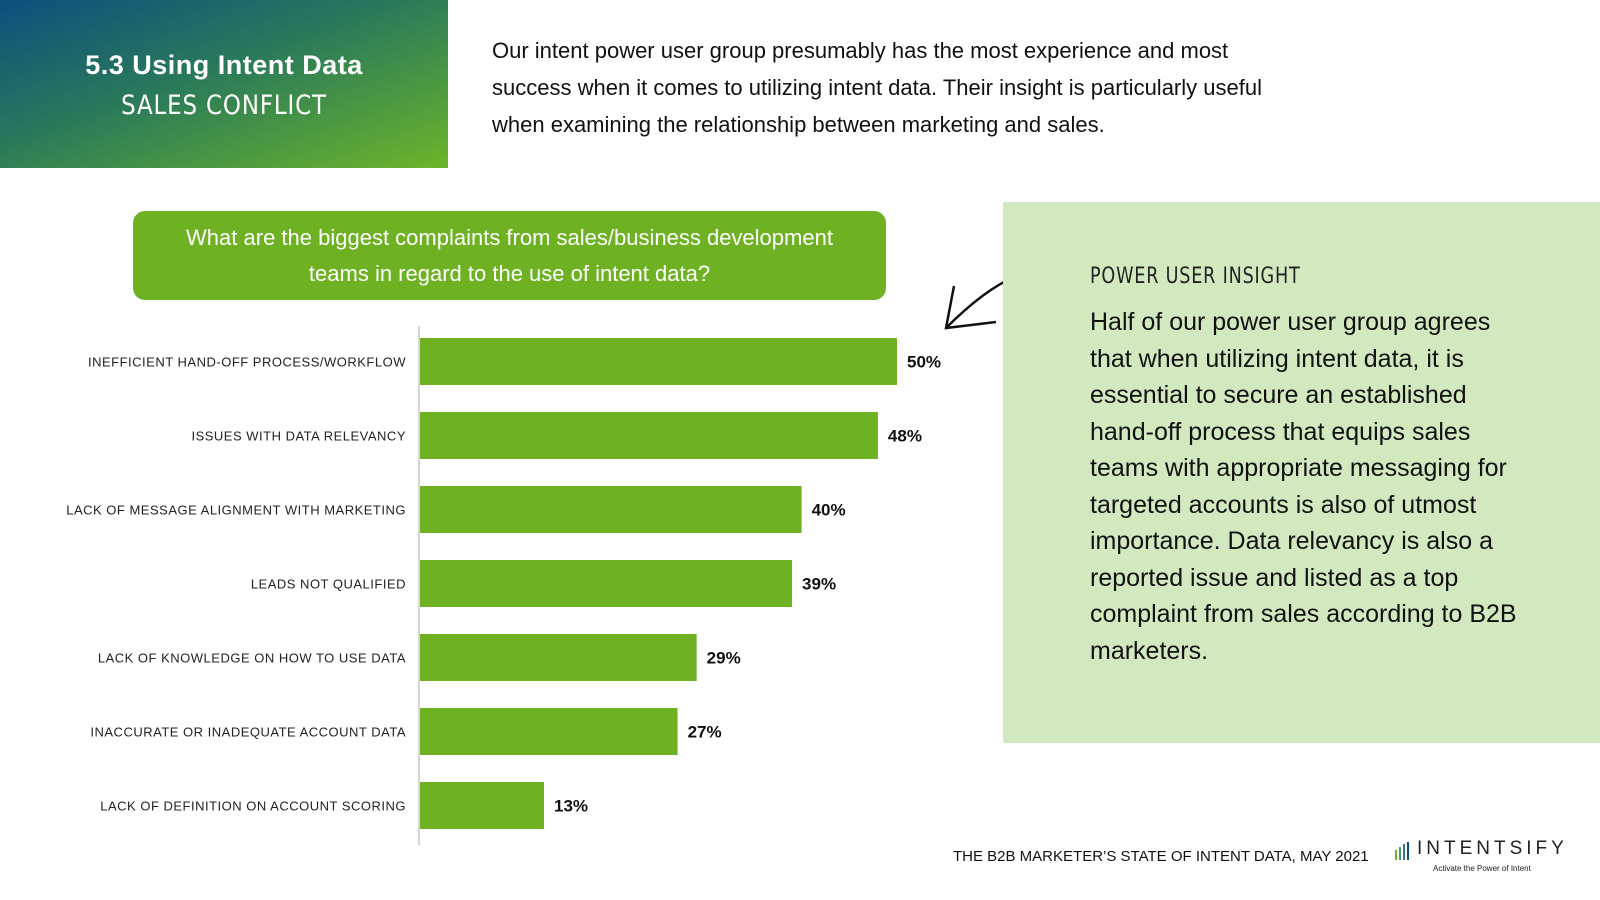  I want to click on logo-tagline: Activate the Power of Intent, so click(1482, 868).